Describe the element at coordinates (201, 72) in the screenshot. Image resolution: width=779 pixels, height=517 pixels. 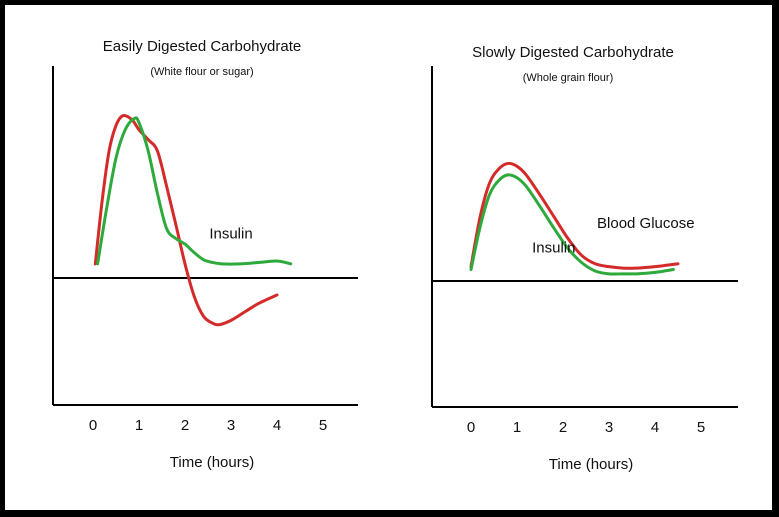
I see `chart-1-subtitle: (White flour or sugar)` at that location.